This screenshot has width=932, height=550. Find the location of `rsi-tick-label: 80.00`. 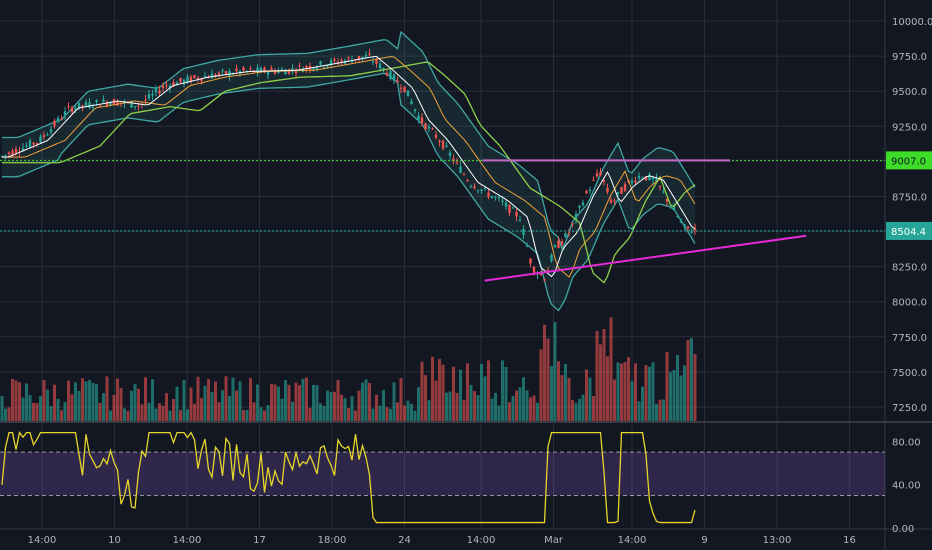

rsi-tick-label: 80.00 is located at coordinates (906, 442).